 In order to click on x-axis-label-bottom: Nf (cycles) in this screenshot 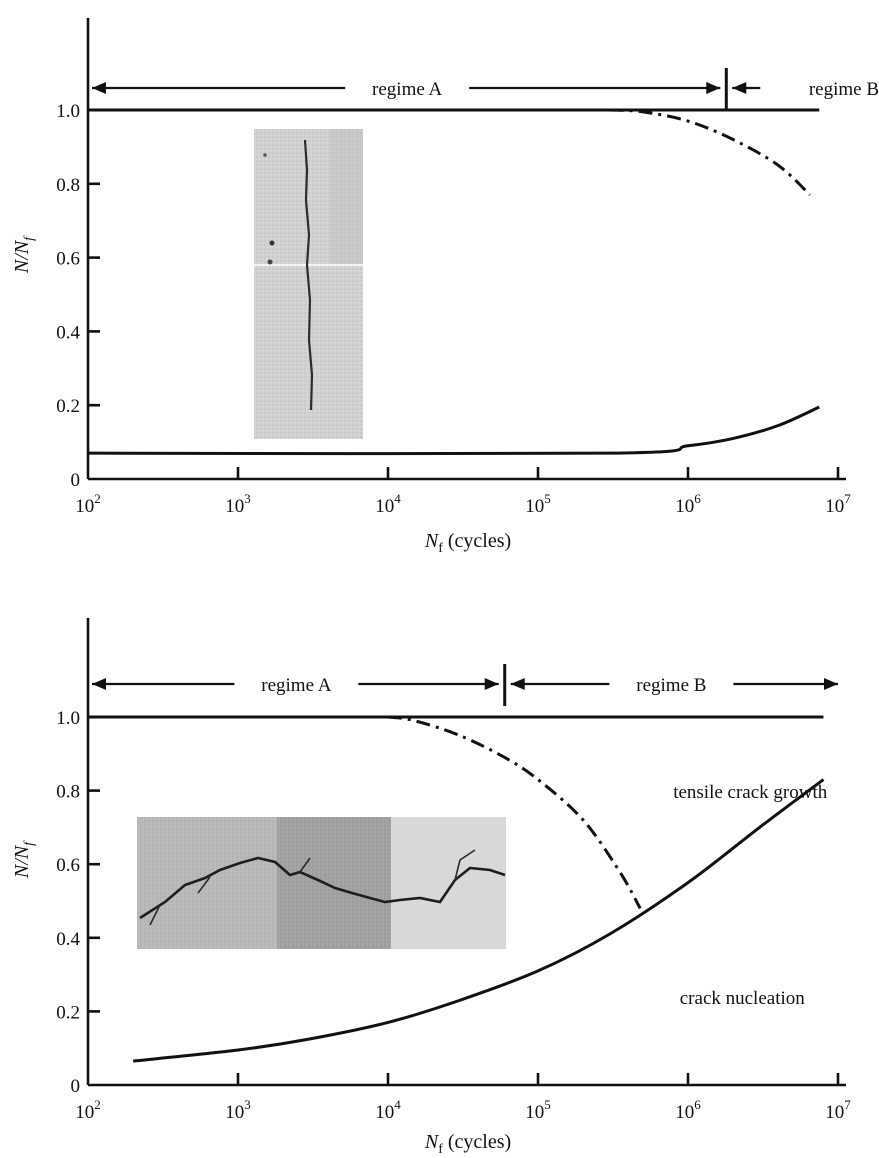, I will do `click(467, 1144)`.